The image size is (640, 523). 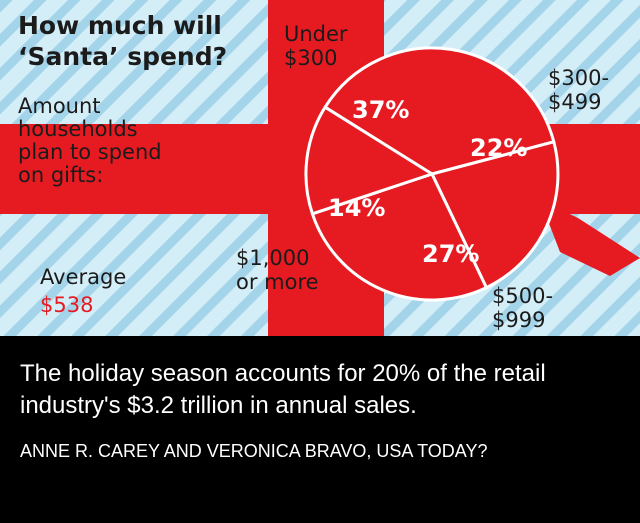 I want to click on category-label-500-999: $500- $999, so click(x=522, y=308).